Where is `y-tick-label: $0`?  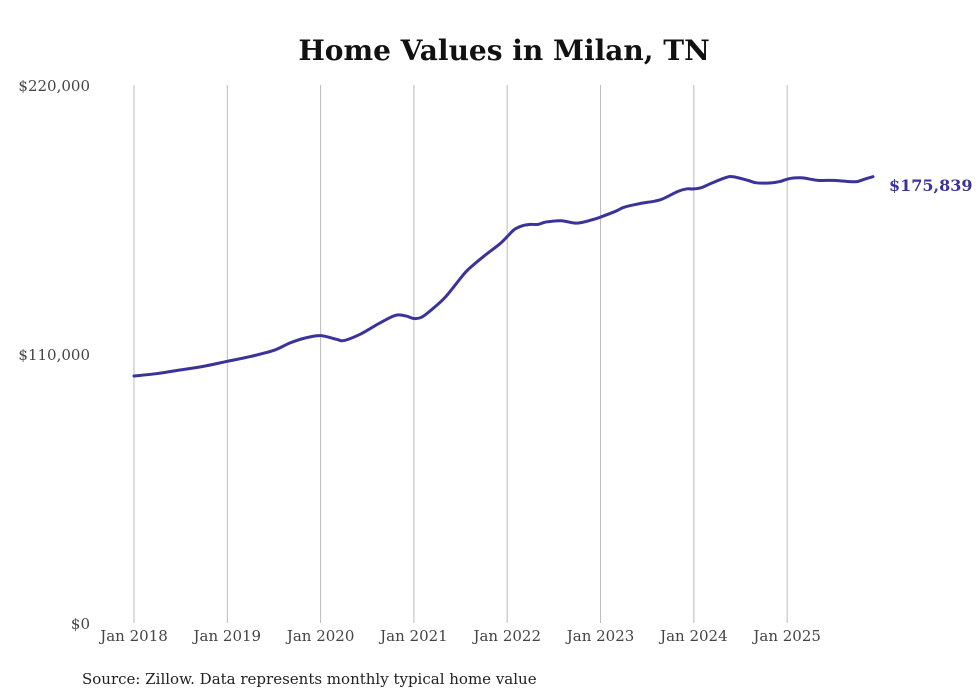 y-tick-label: $0 is located at coordinates (80, 624).